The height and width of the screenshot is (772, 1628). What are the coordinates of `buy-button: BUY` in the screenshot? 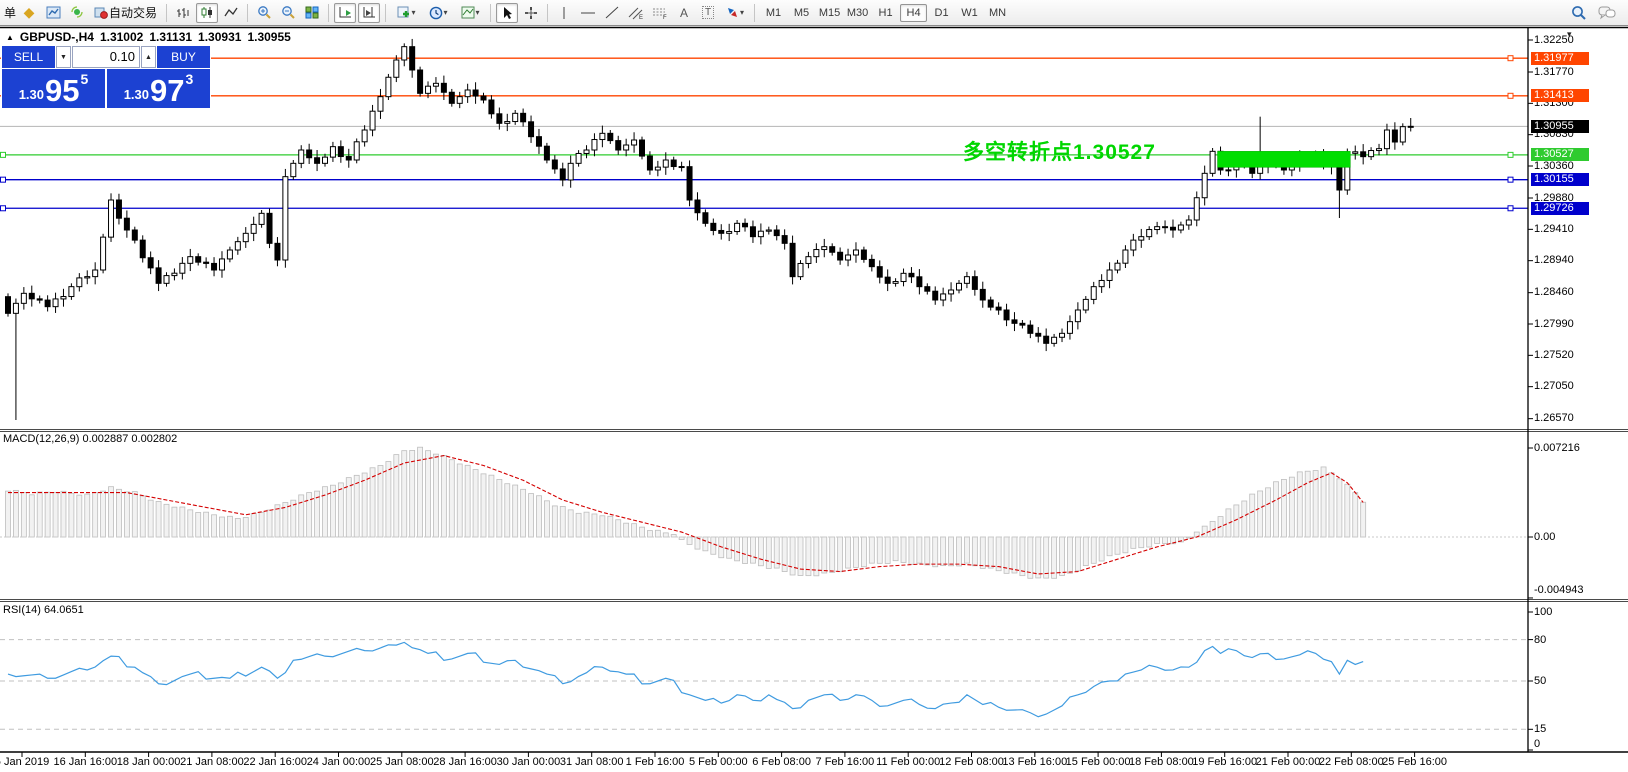 It's located at (183, 57).